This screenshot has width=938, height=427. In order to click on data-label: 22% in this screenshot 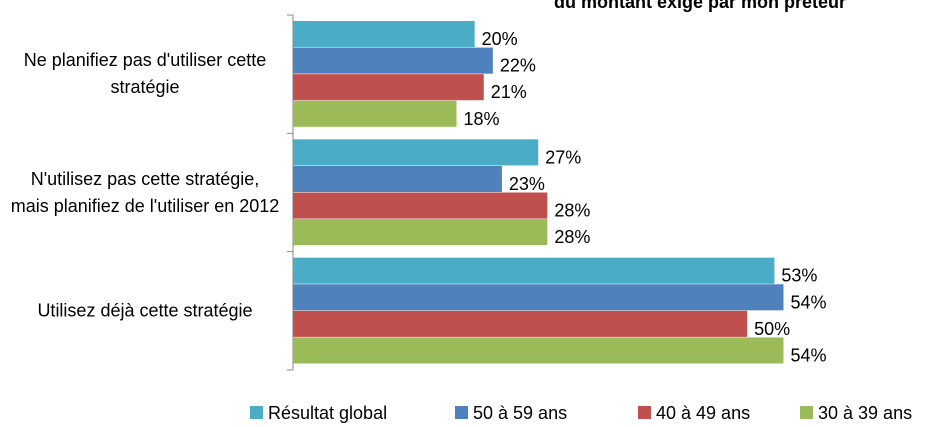, I will do `click(518, 66)`.